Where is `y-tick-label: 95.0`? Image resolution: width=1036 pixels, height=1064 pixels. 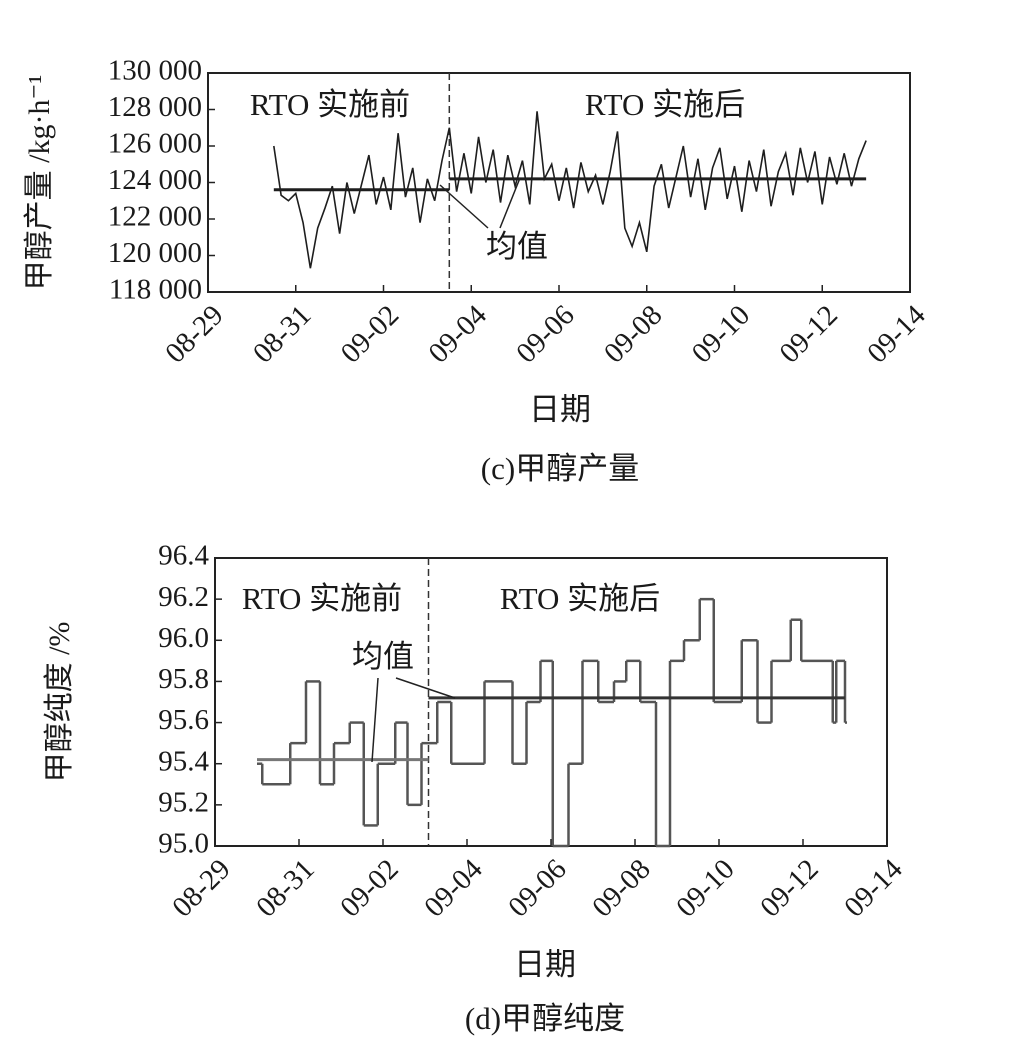
y-tick-label: 95.0 is located at coordinates (183, 844).